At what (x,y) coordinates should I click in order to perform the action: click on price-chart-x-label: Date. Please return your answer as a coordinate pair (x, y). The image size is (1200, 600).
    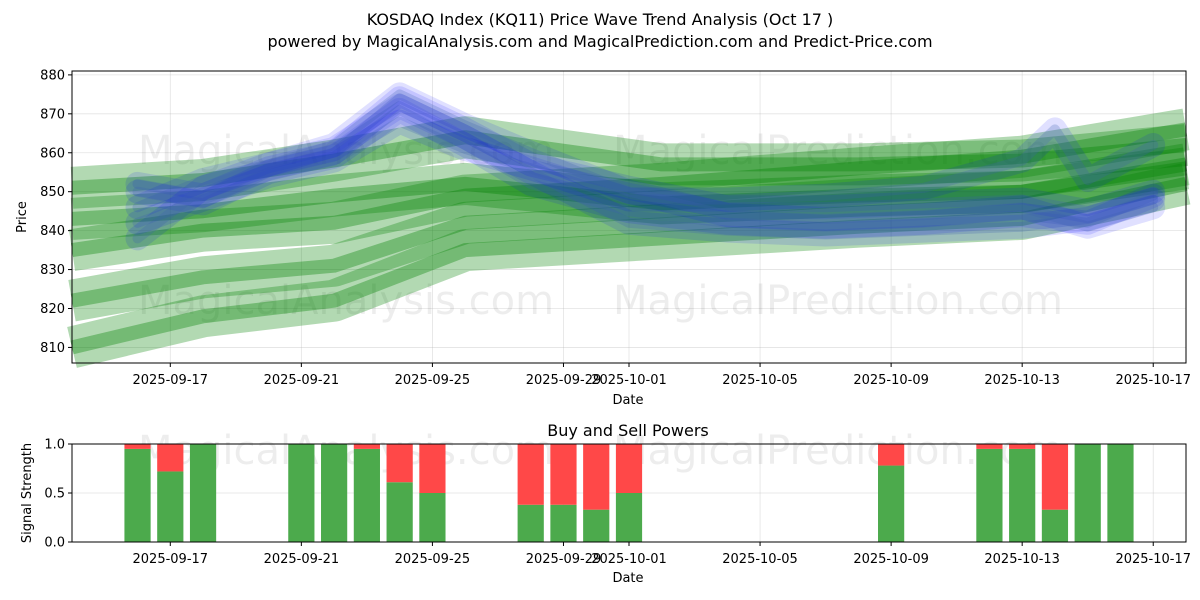
    Looking at the image, I should click on (627, 400).